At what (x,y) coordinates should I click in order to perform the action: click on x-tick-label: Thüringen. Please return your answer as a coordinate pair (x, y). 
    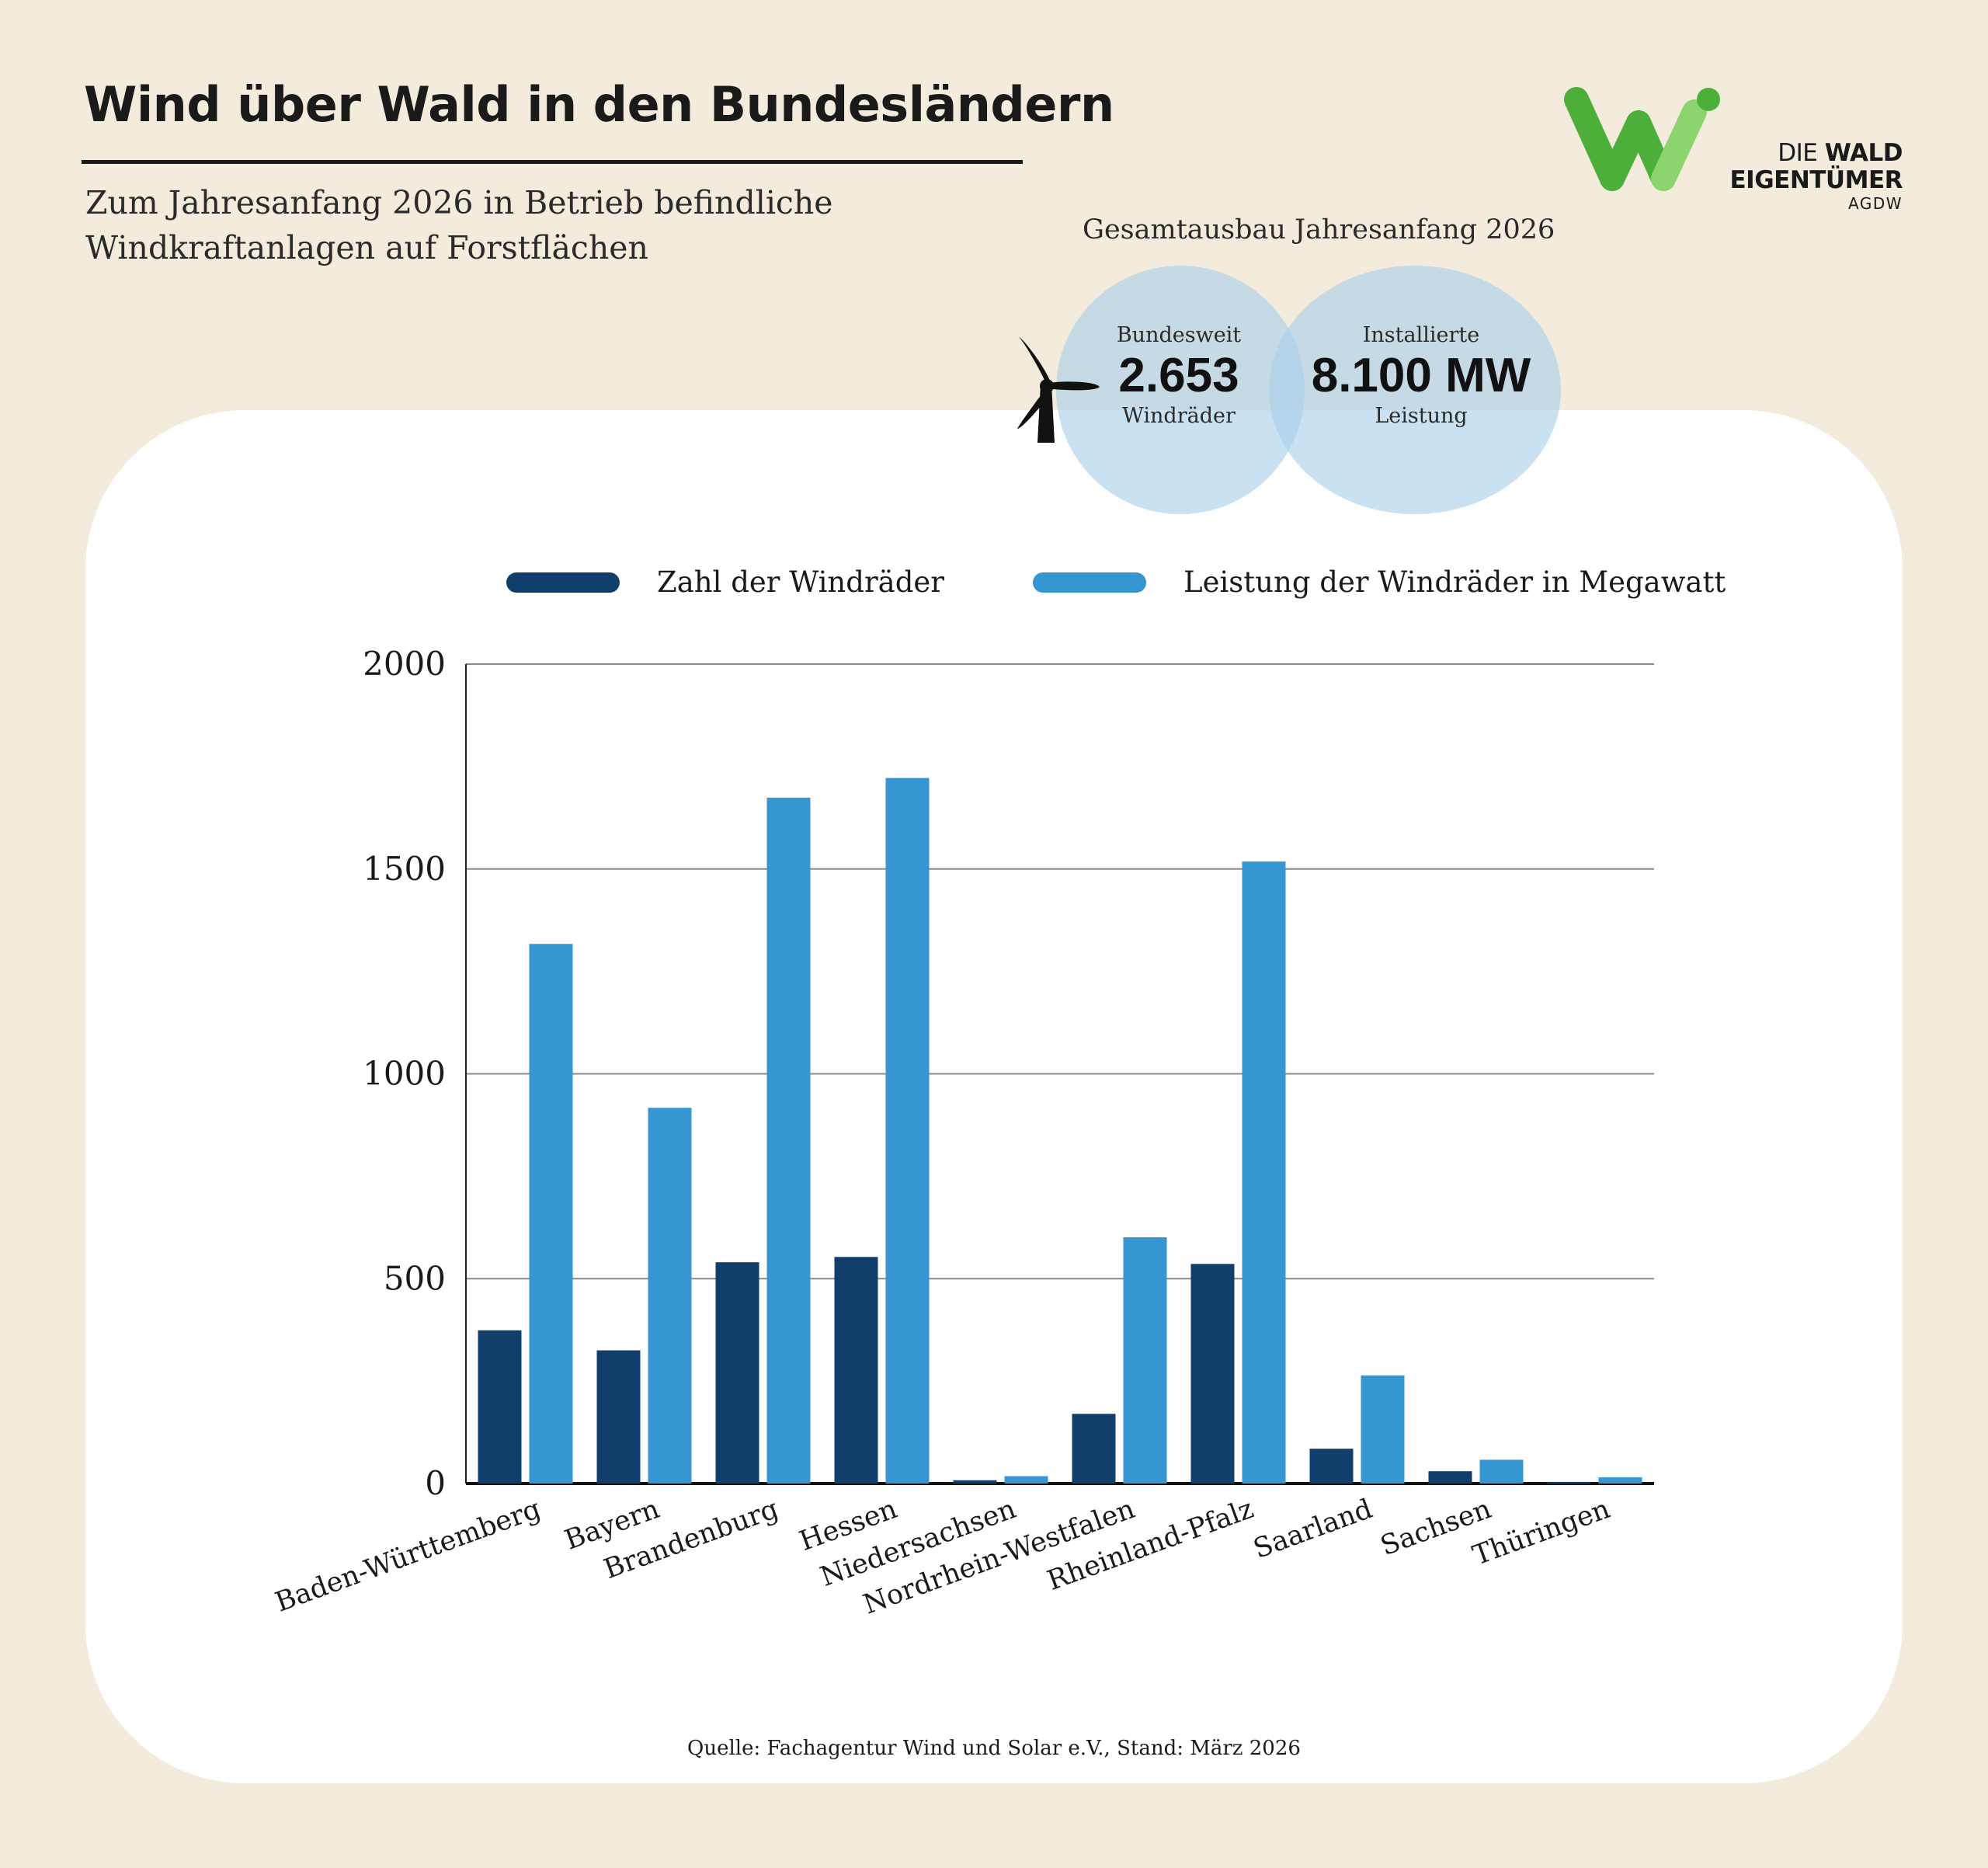
    Looking at the image, I should click on (1541, 1533).